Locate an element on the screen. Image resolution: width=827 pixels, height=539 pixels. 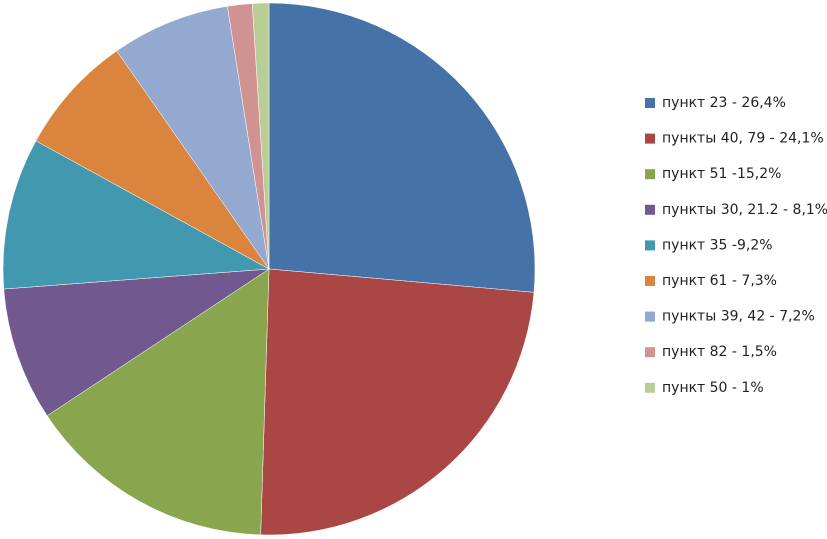
legend-label: пункты 39, 42 - 7,2% is located at coordinates (738, 317).